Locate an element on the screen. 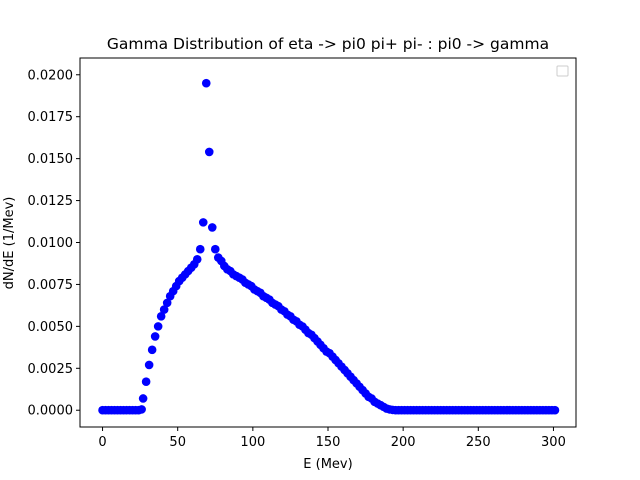  x-axis: 0 50 100 150 200 250 300 is located at coordinates (332, 438).